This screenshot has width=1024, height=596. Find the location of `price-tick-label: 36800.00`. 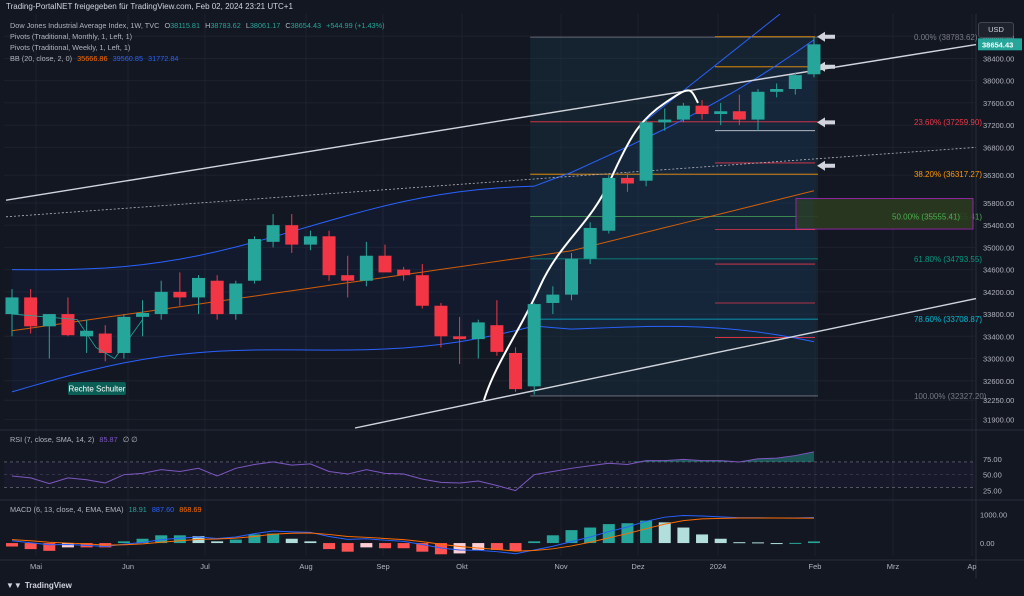

price-tick-label: 36800.00 is located at coordinates (998, 147).